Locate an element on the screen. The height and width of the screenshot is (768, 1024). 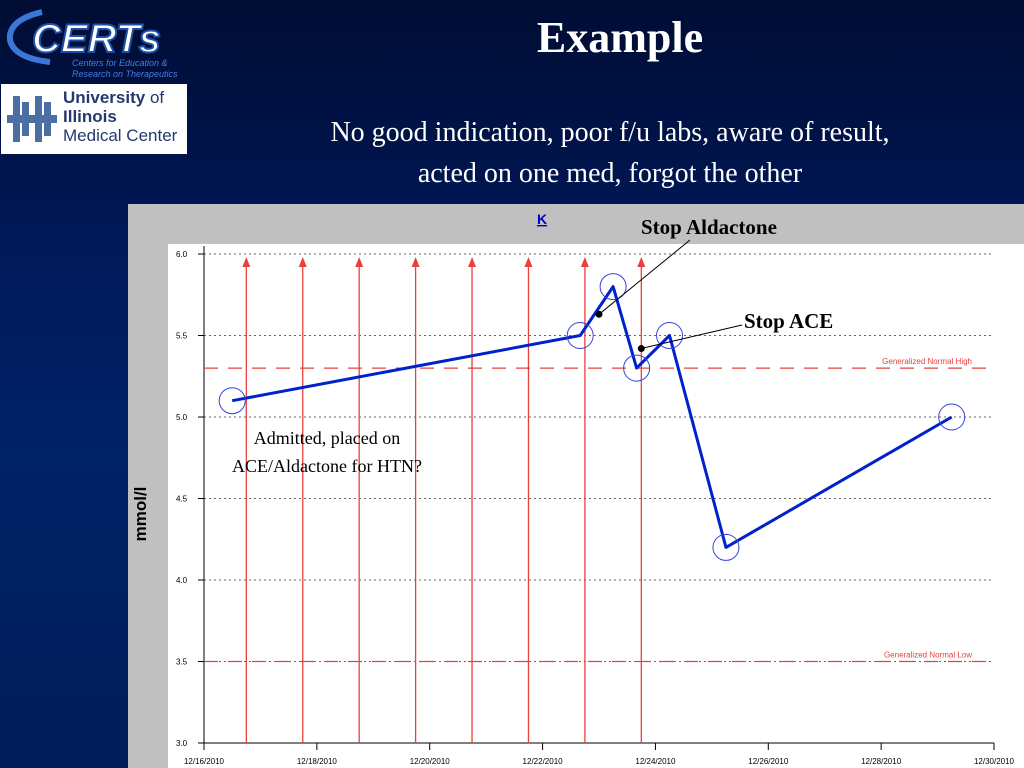
y-tick-label: 4.5 is located at coordinates (182, 499).